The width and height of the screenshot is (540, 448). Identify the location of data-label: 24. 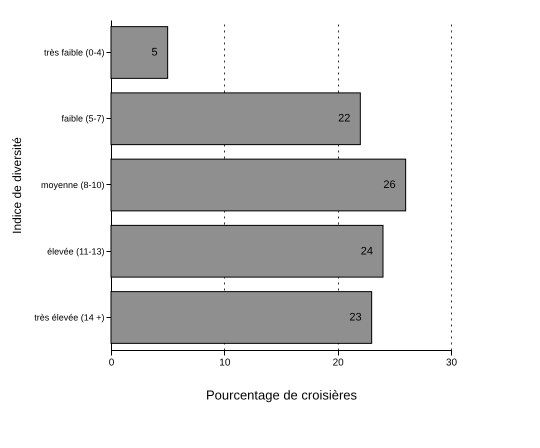
(366, 251).